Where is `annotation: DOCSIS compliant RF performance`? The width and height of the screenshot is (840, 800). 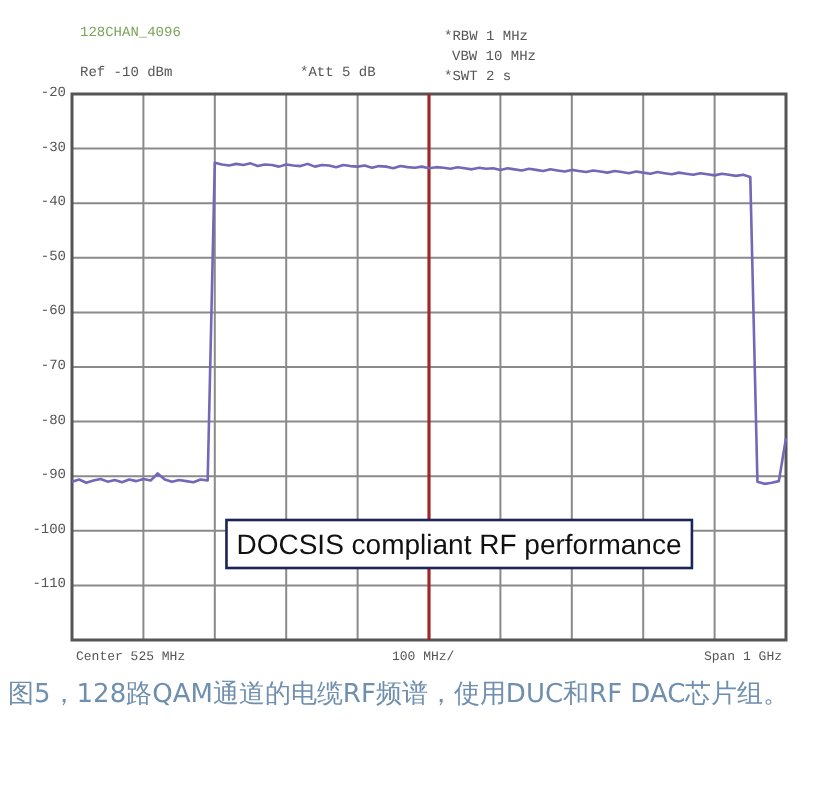
annotation: DOCSIS compliant RF performance is located at coordinates (459, 544).